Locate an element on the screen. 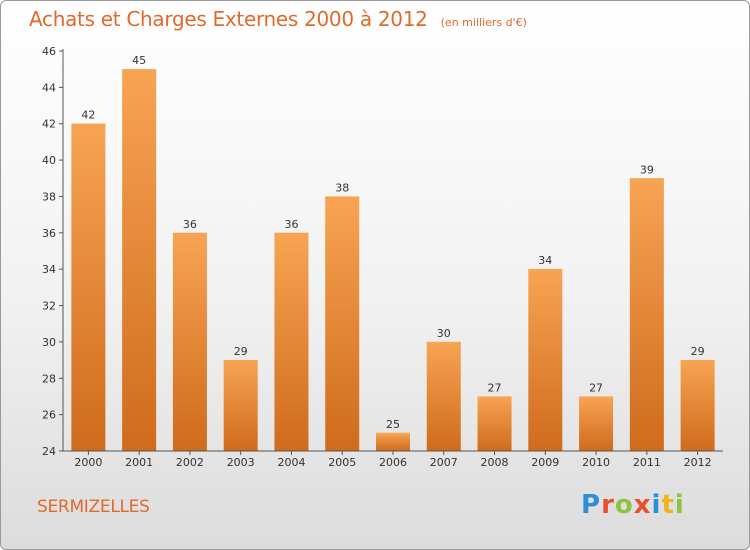  proxiti-logo: Proxiti is located at coordinates (633, 505).